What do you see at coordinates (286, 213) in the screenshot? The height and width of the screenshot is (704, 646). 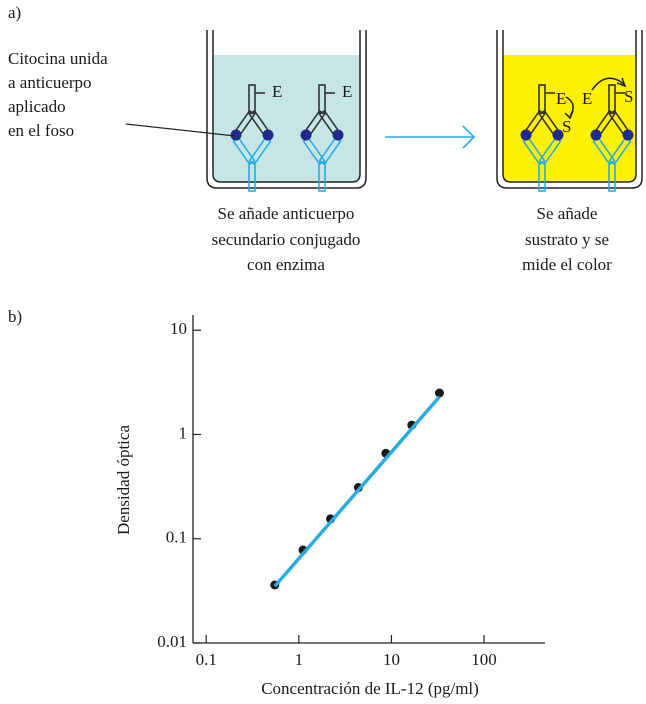 I see `caption: Se añade anticuerpo` at bounding box center [286, 213].